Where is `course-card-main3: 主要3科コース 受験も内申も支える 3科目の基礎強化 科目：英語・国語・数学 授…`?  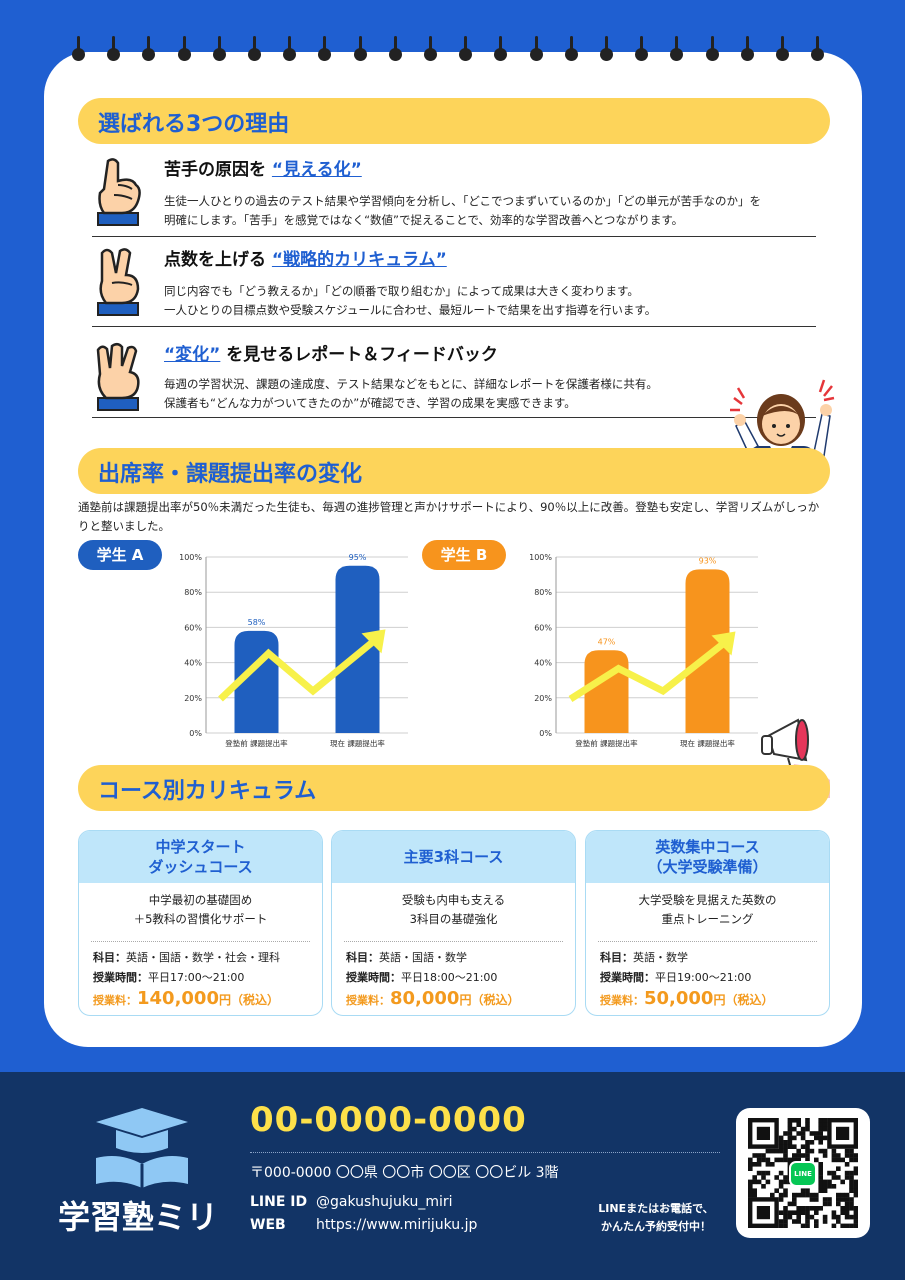 course-card-main3: 主要3科コース 受験も内申も支える 3科目の基礎強化 科目：英語・国語・数学 授… is located at coordinates (453, 923).